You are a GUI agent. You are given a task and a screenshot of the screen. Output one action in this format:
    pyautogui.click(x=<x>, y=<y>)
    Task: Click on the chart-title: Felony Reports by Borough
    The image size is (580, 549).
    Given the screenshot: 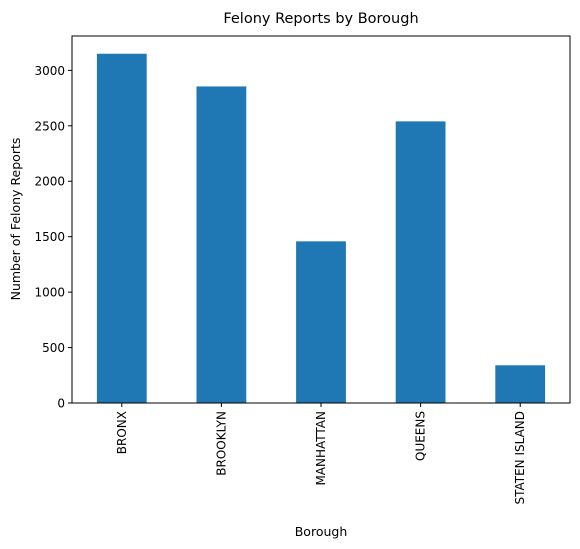 What is the action you would take?
    pyautogui.click(x=320, y=19)
    